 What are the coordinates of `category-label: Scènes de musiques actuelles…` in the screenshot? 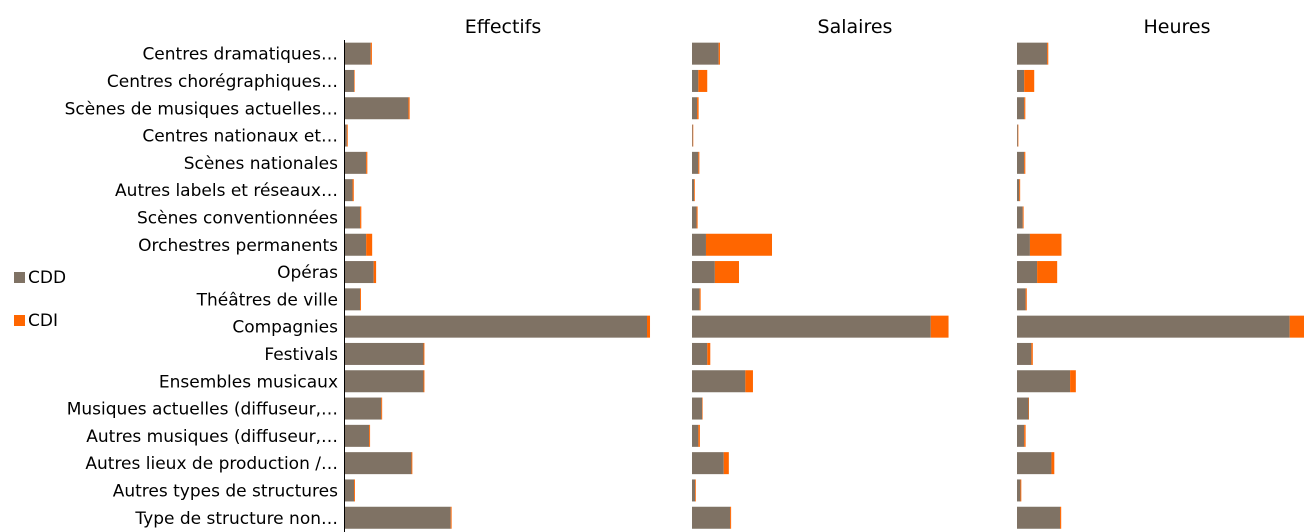 It's located at (201, 109).